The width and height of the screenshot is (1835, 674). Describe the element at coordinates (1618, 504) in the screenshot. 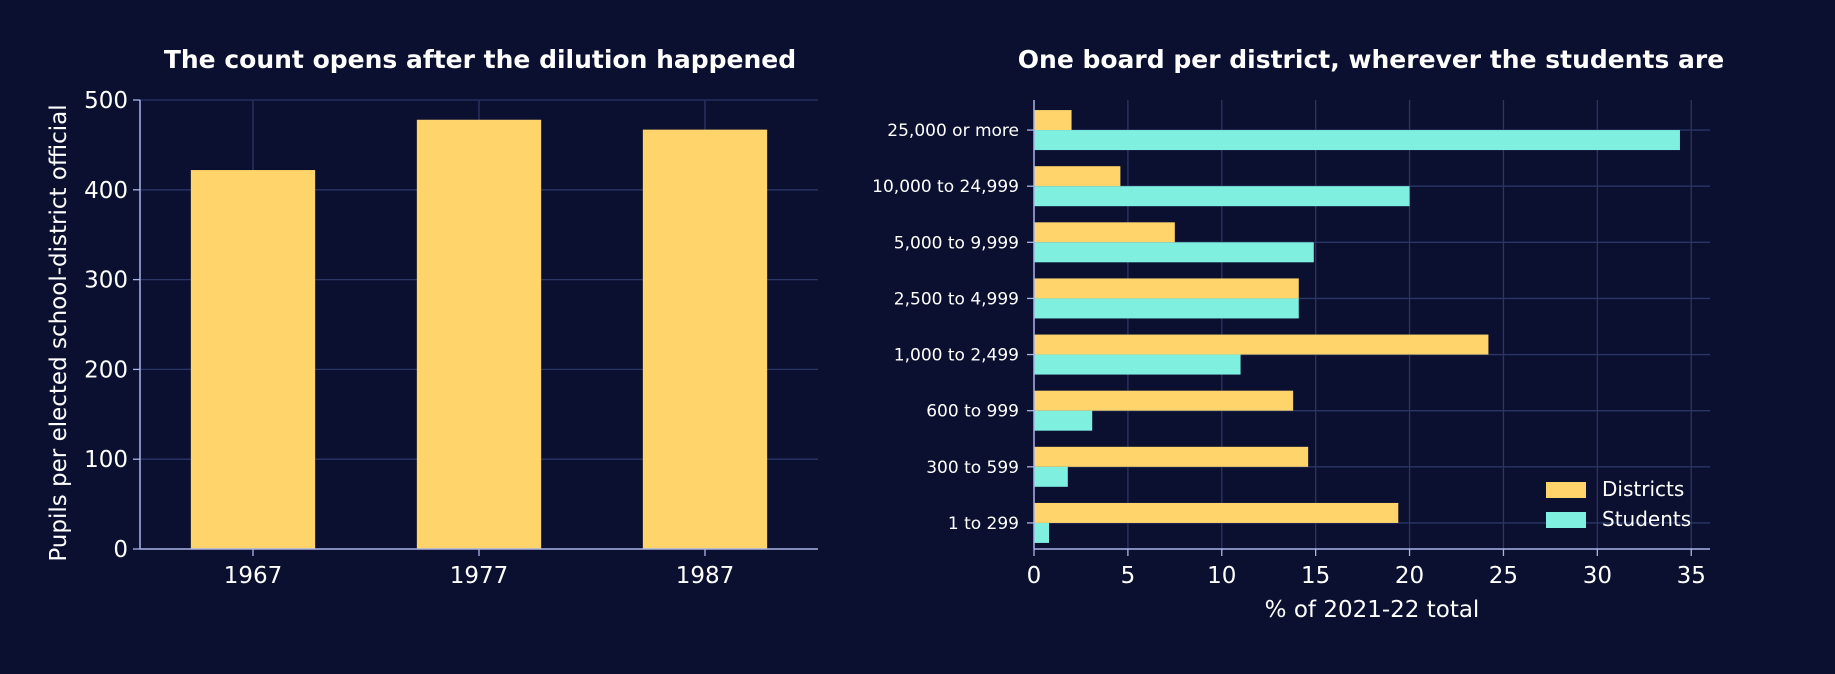

I see `legend: Districts Students` at that location.